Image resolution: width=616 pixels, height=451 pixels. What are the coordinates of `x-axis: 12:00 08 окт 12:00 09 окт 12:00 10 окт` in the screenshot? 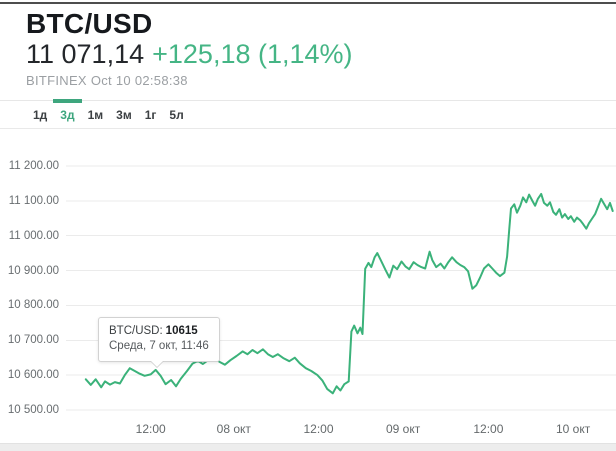 It's located at (308, 432).